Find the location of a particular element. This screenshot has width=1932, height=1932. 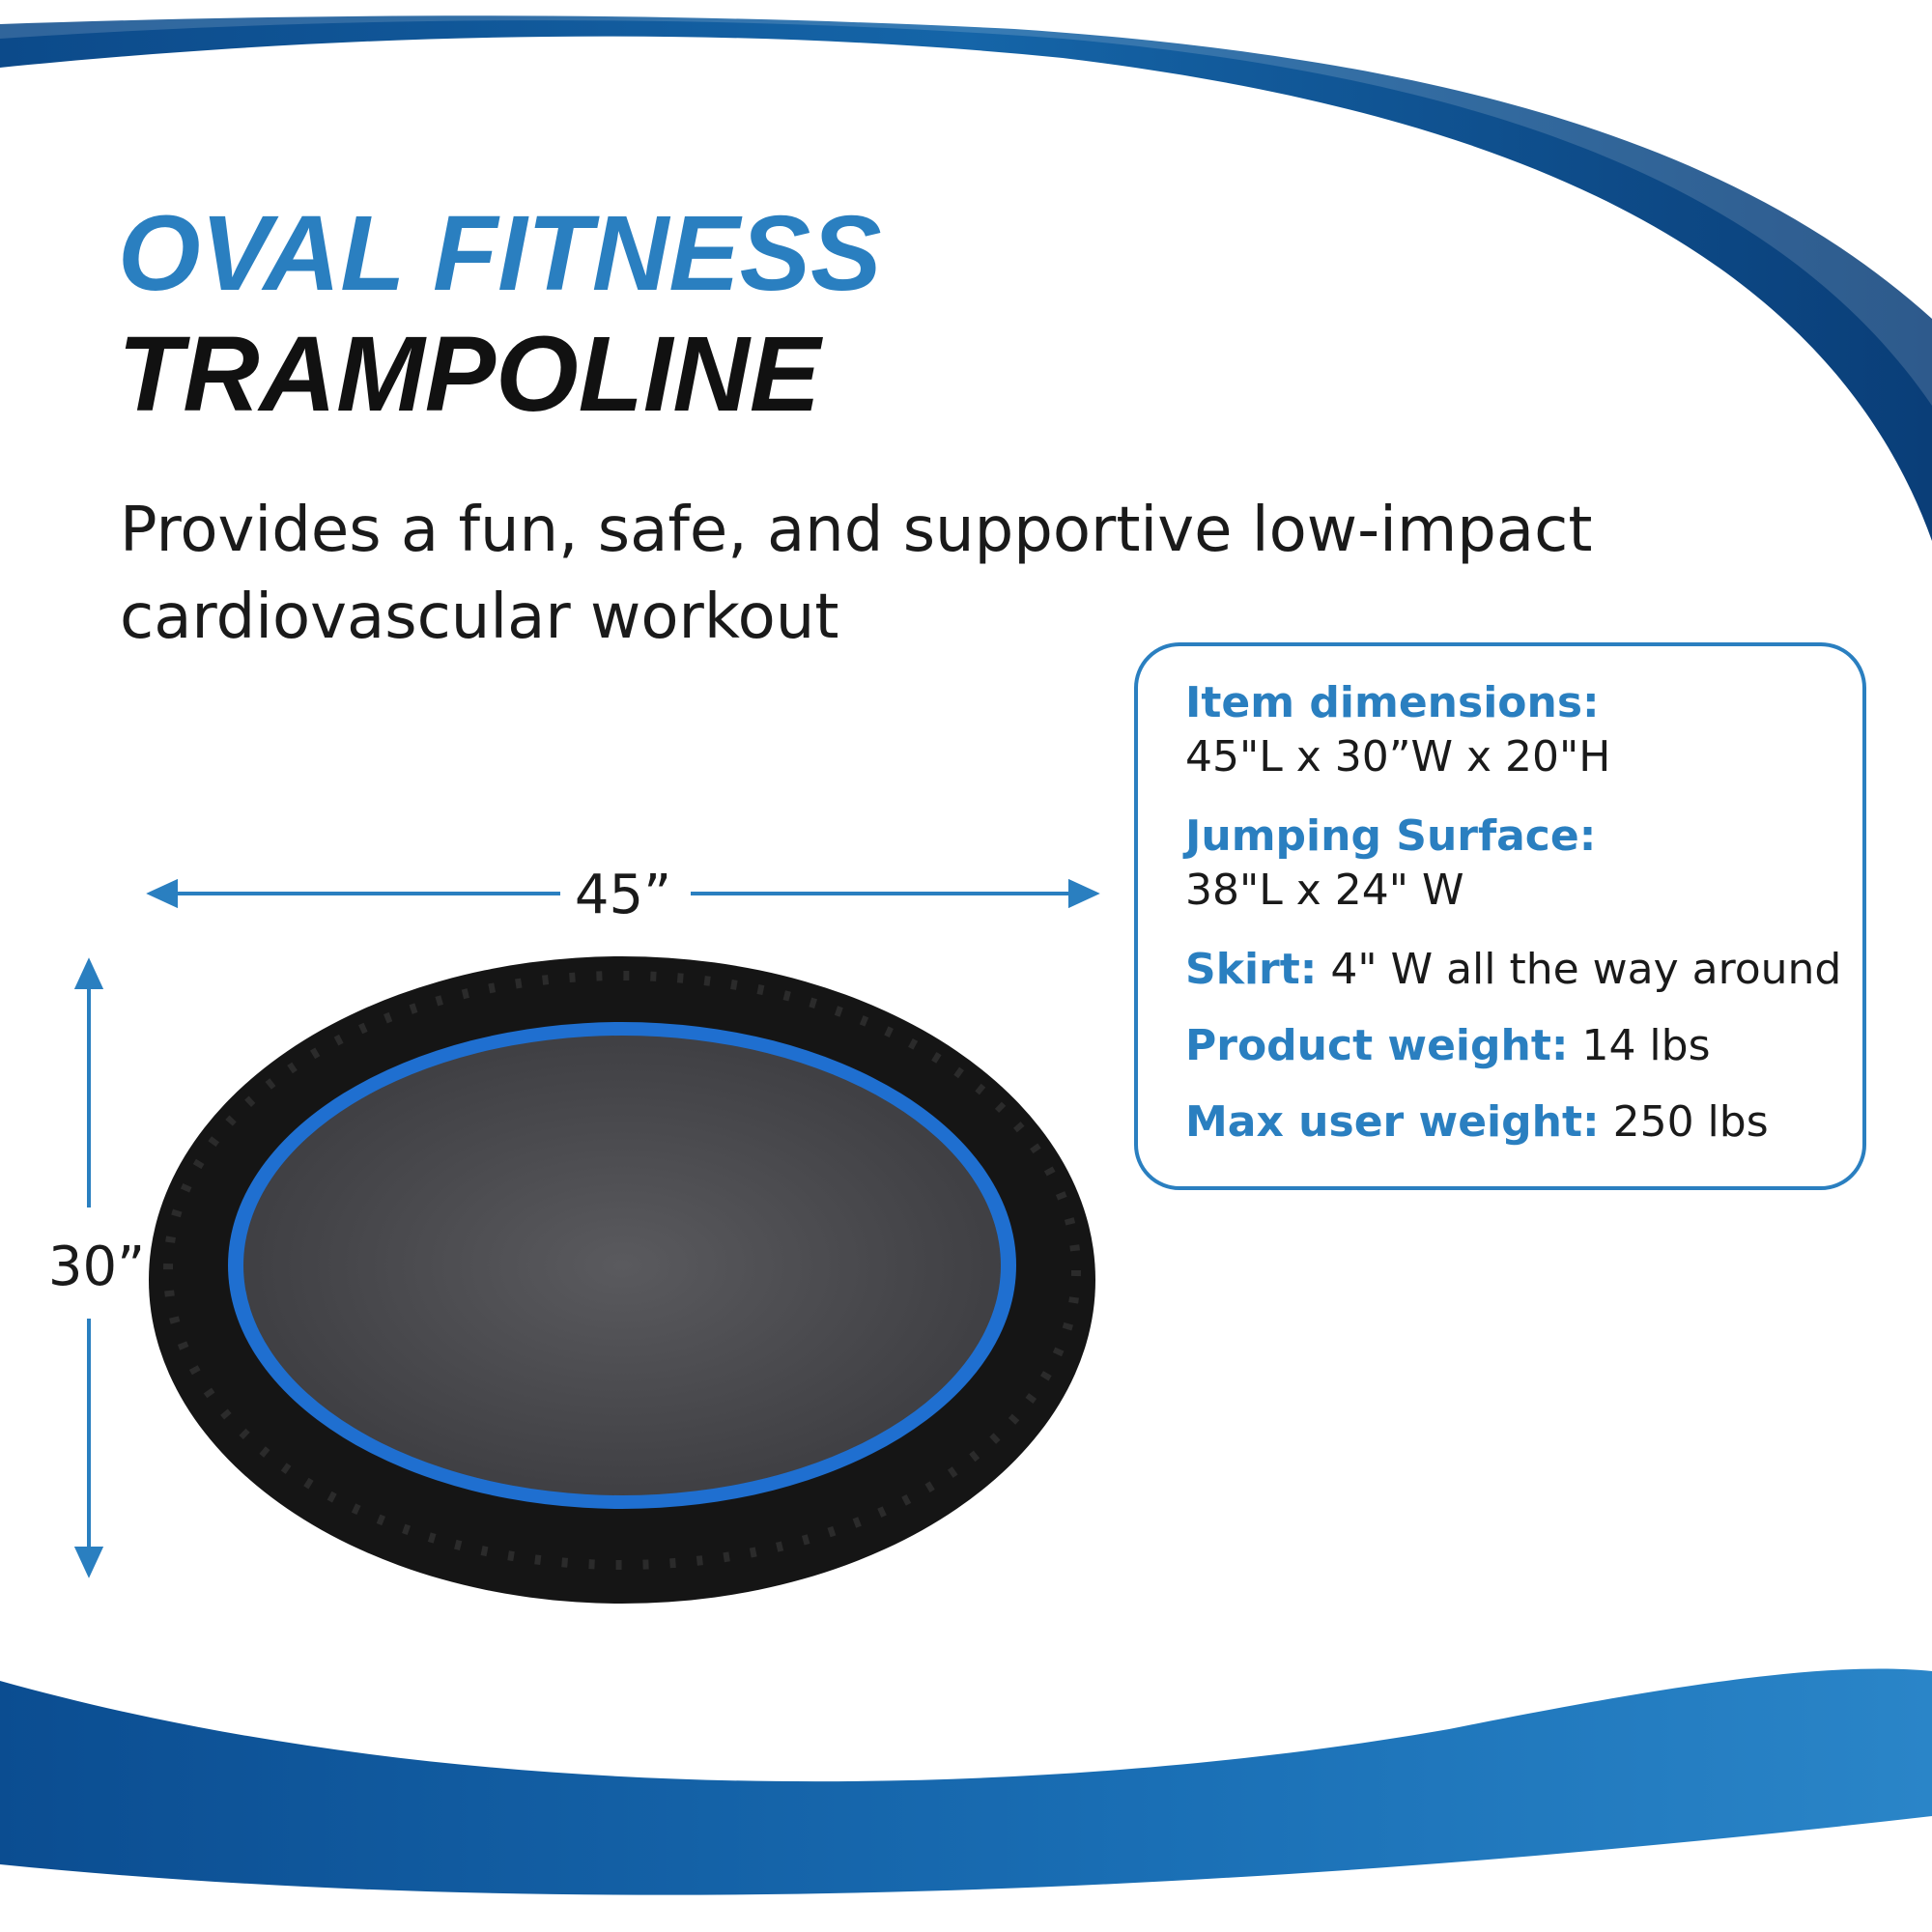

spec-box is located at coordinates (1500, 916).